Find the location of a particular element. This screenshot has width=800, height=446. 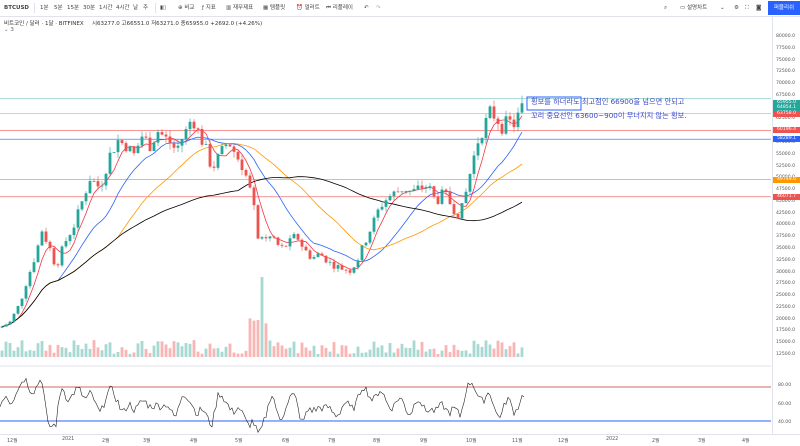

undo-icon: ↶ is located at coordinates (366, 8).